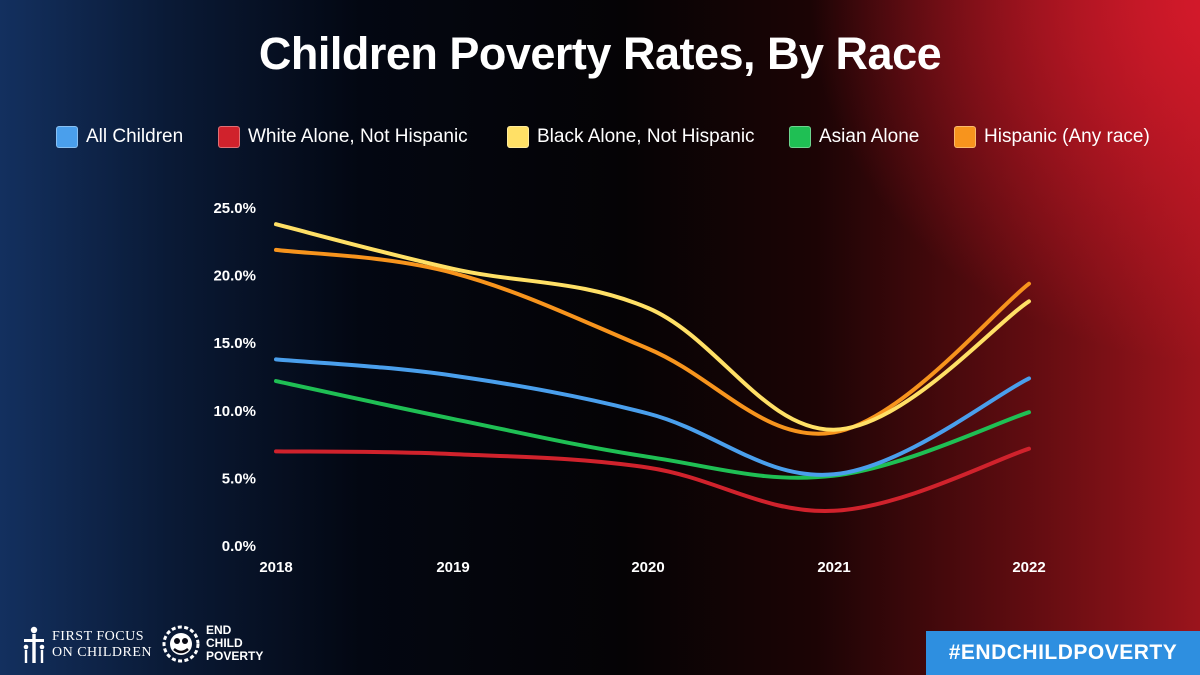 This screenshot has width=1200, height=675. Describe the element at coordinates (235, 656) in the screenshot. I see `ecp-line3: POVERTY` at that location.